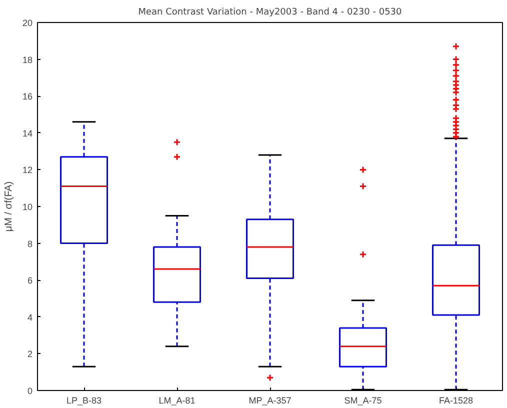 The width and height of the screenshot is (507, 408). Describe the element at coordinates (270, 13) in the screenshot. I see `chart-title: Mean Contrast Variation - May2003 - Band 4 - 0230 - 0530` at that location.